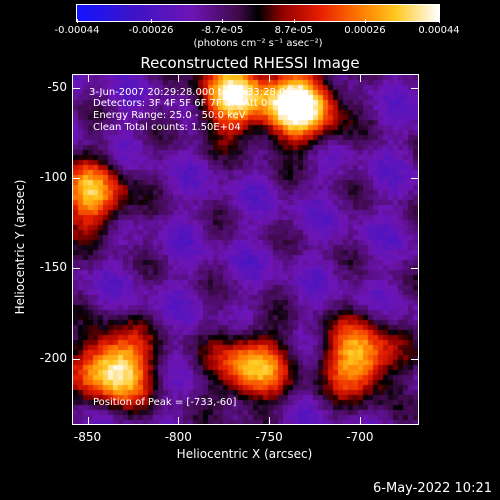  What do you see at coordinates (439, 30) in the screenshot?
I see `colorbar-tick-label: 0.00044` at bounding box center [439, 30].